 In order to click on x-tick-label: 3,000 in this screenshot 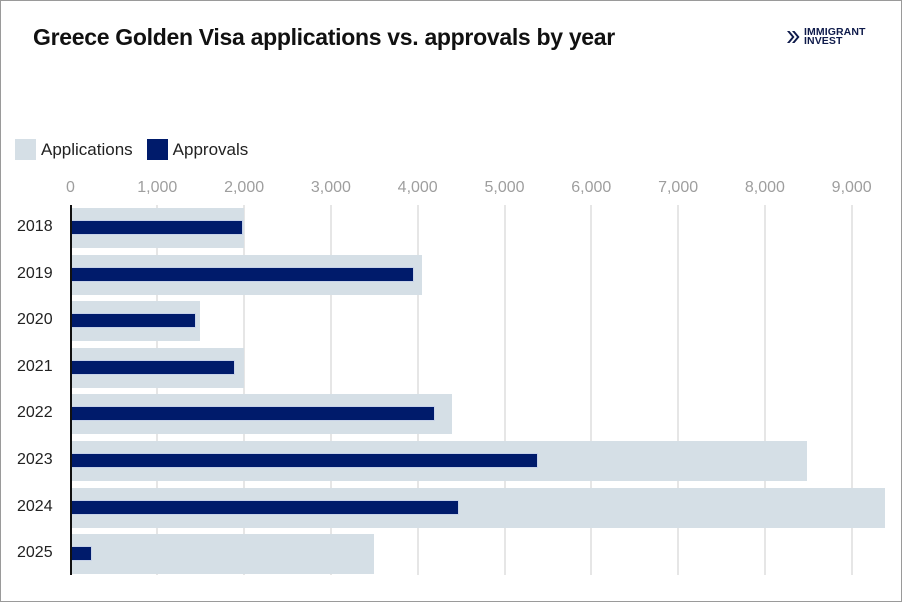, I will do `click(330, 187)`.